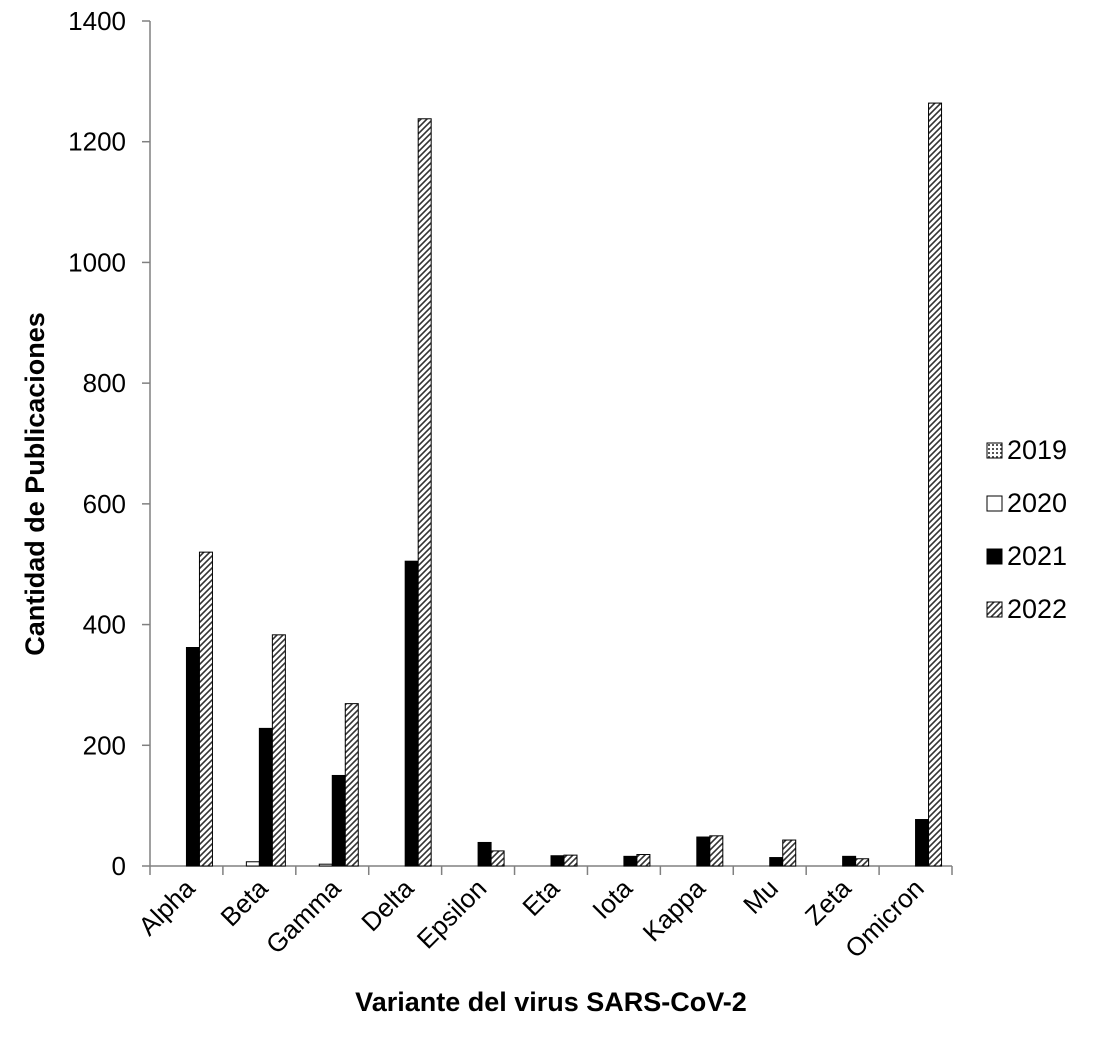  Describe the element at coordinates (497, 858) in the screenshot. I see `bar-2022-epsilon` at that location.